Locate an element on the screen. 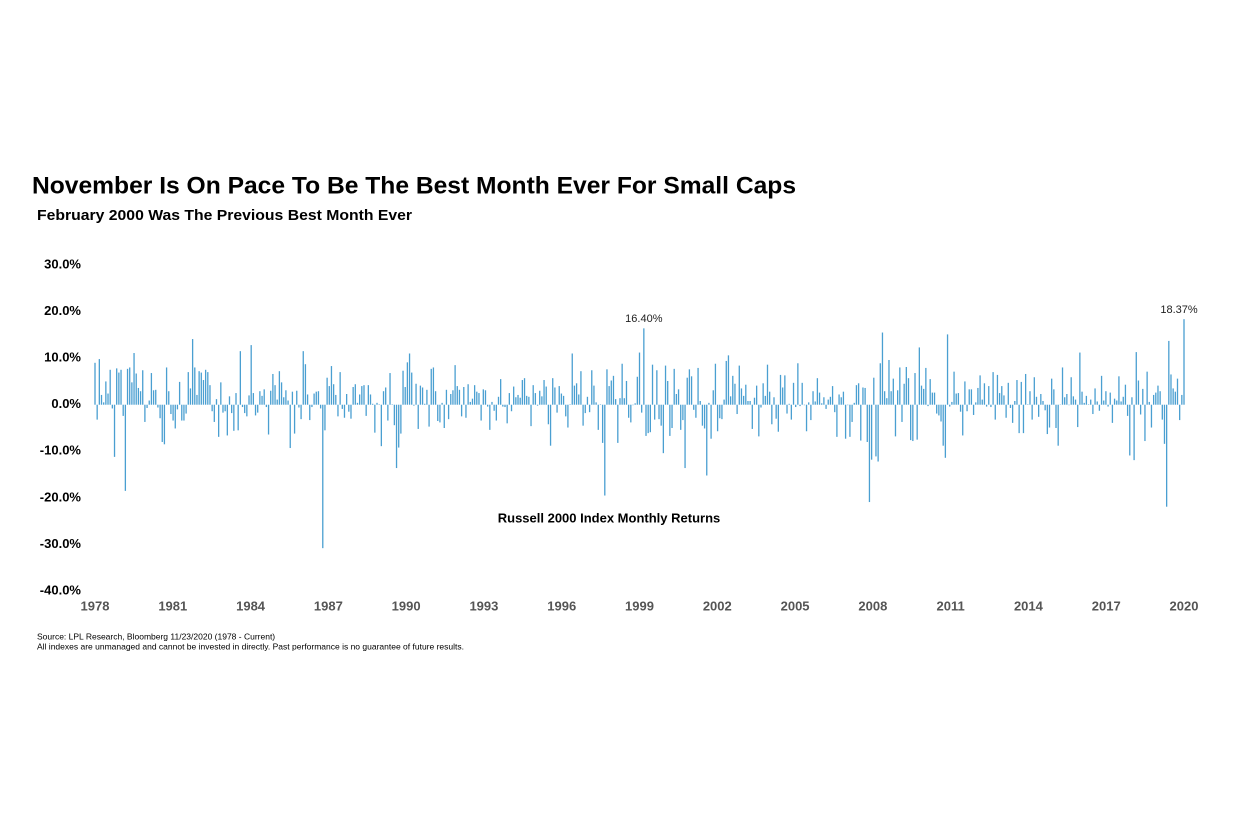 The height and width of the screenshot is (837, 1257). x-tick-label: 1999 is located at coordinates (639, 605).